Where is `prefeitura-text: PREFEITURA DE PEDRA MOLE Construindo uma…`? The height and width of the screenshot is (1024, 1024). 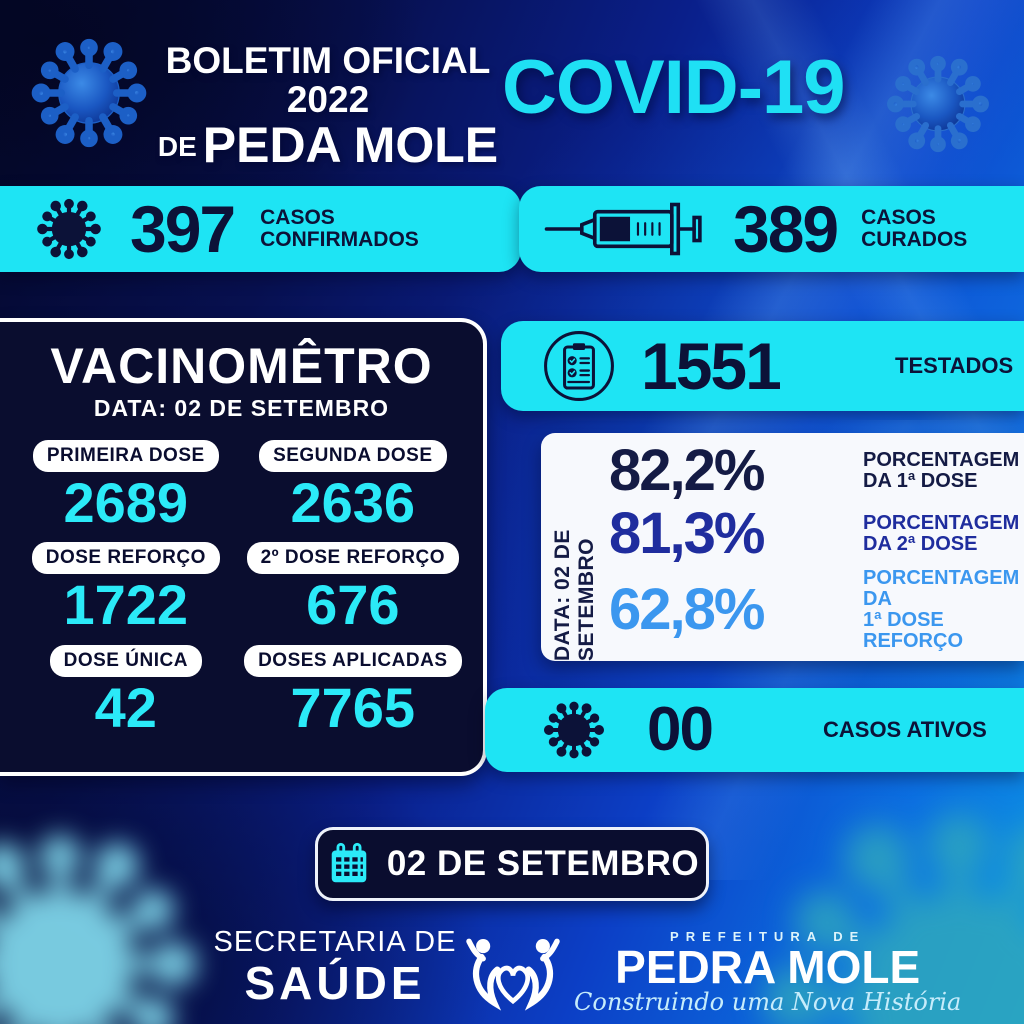 prefeitura-text: PREFEITURA DE PEDRA MOLE Construindo uma… is located at coordinates (767, 972).